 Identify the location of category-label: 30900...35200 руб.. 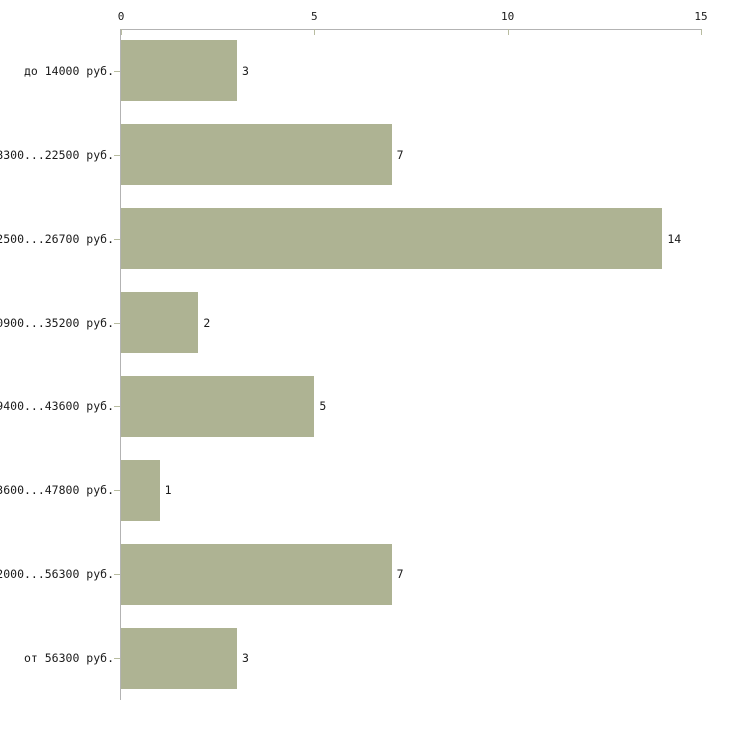
(57, 322).